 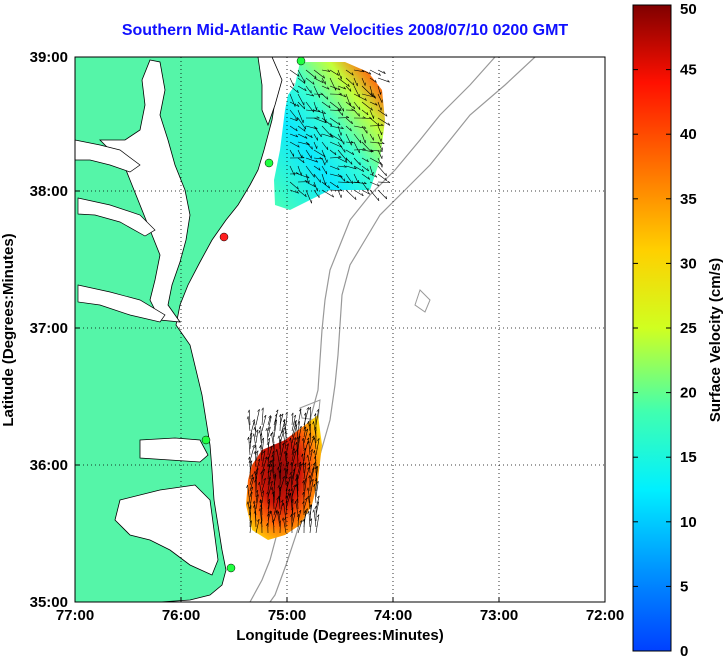 I want to click on x-tick-label: 77:00, so click(x=75, y=615).